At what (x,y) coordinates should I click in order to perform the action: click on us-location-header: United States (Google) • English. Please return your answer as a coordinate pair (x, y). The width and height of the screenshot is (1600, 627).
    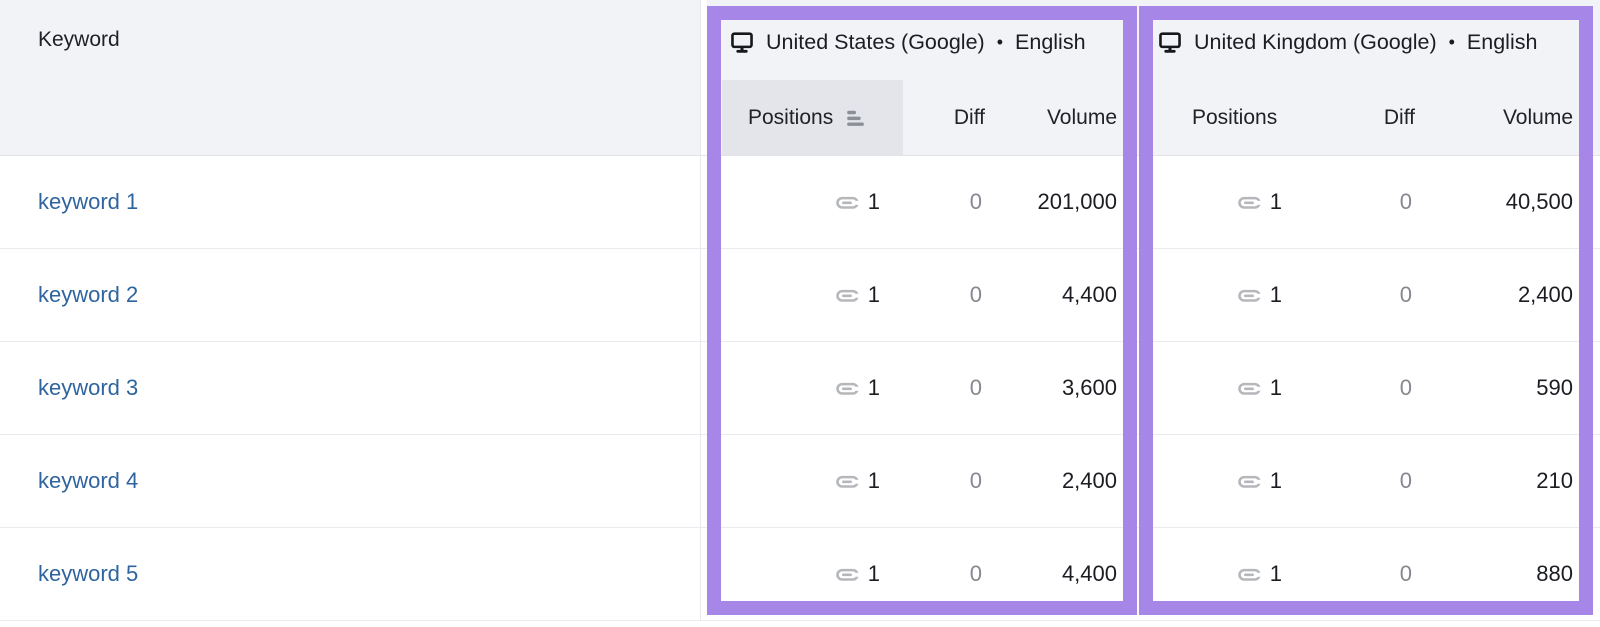
    Looking at the image, I should click on (907, 42).